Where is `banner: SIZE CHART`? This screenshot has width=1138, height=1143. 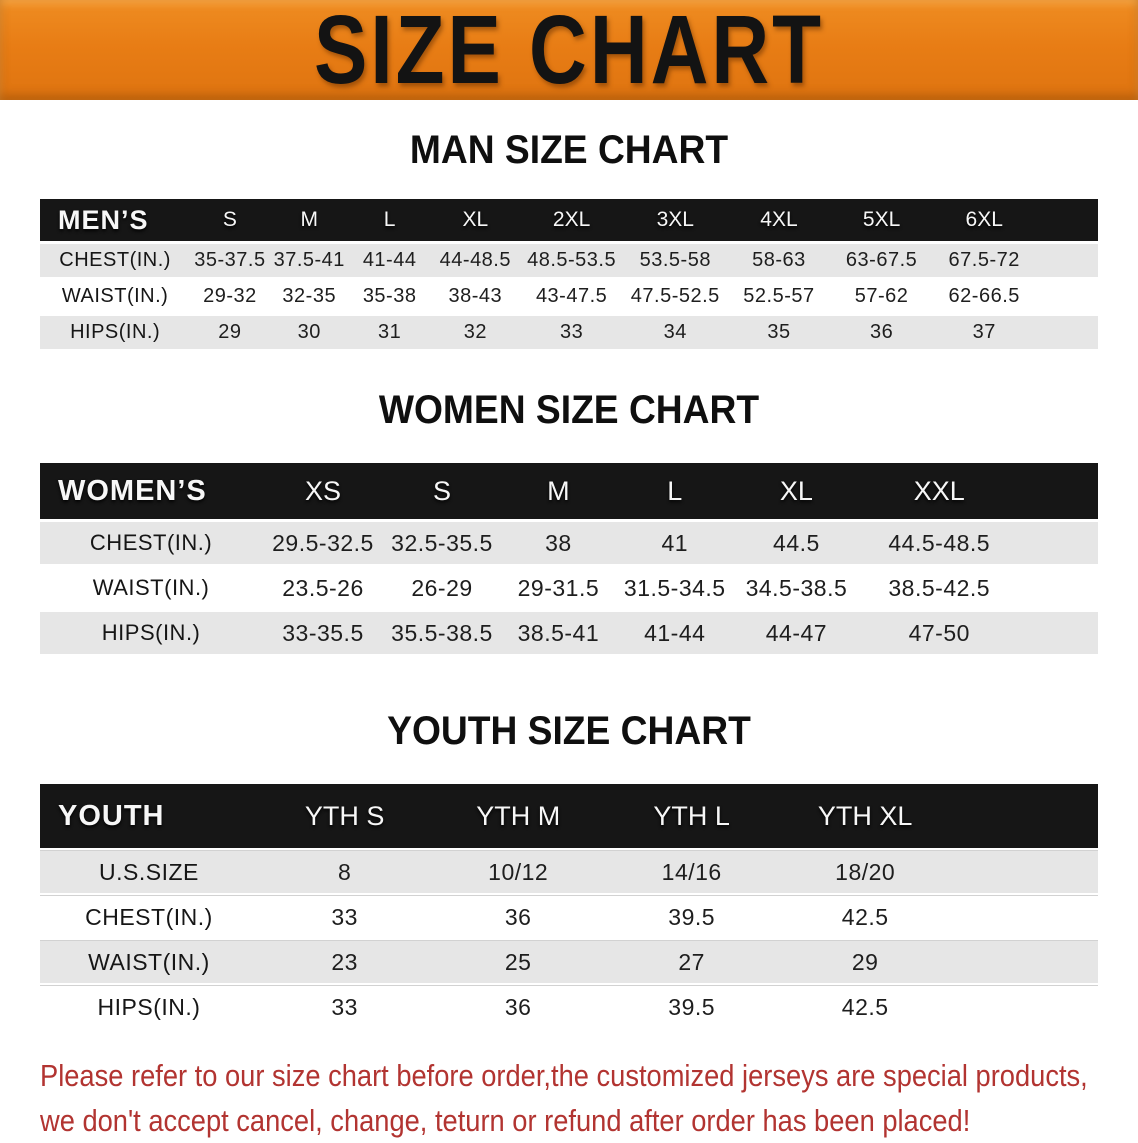 banner: SIZE CHART is located at coordinates (569, 50).